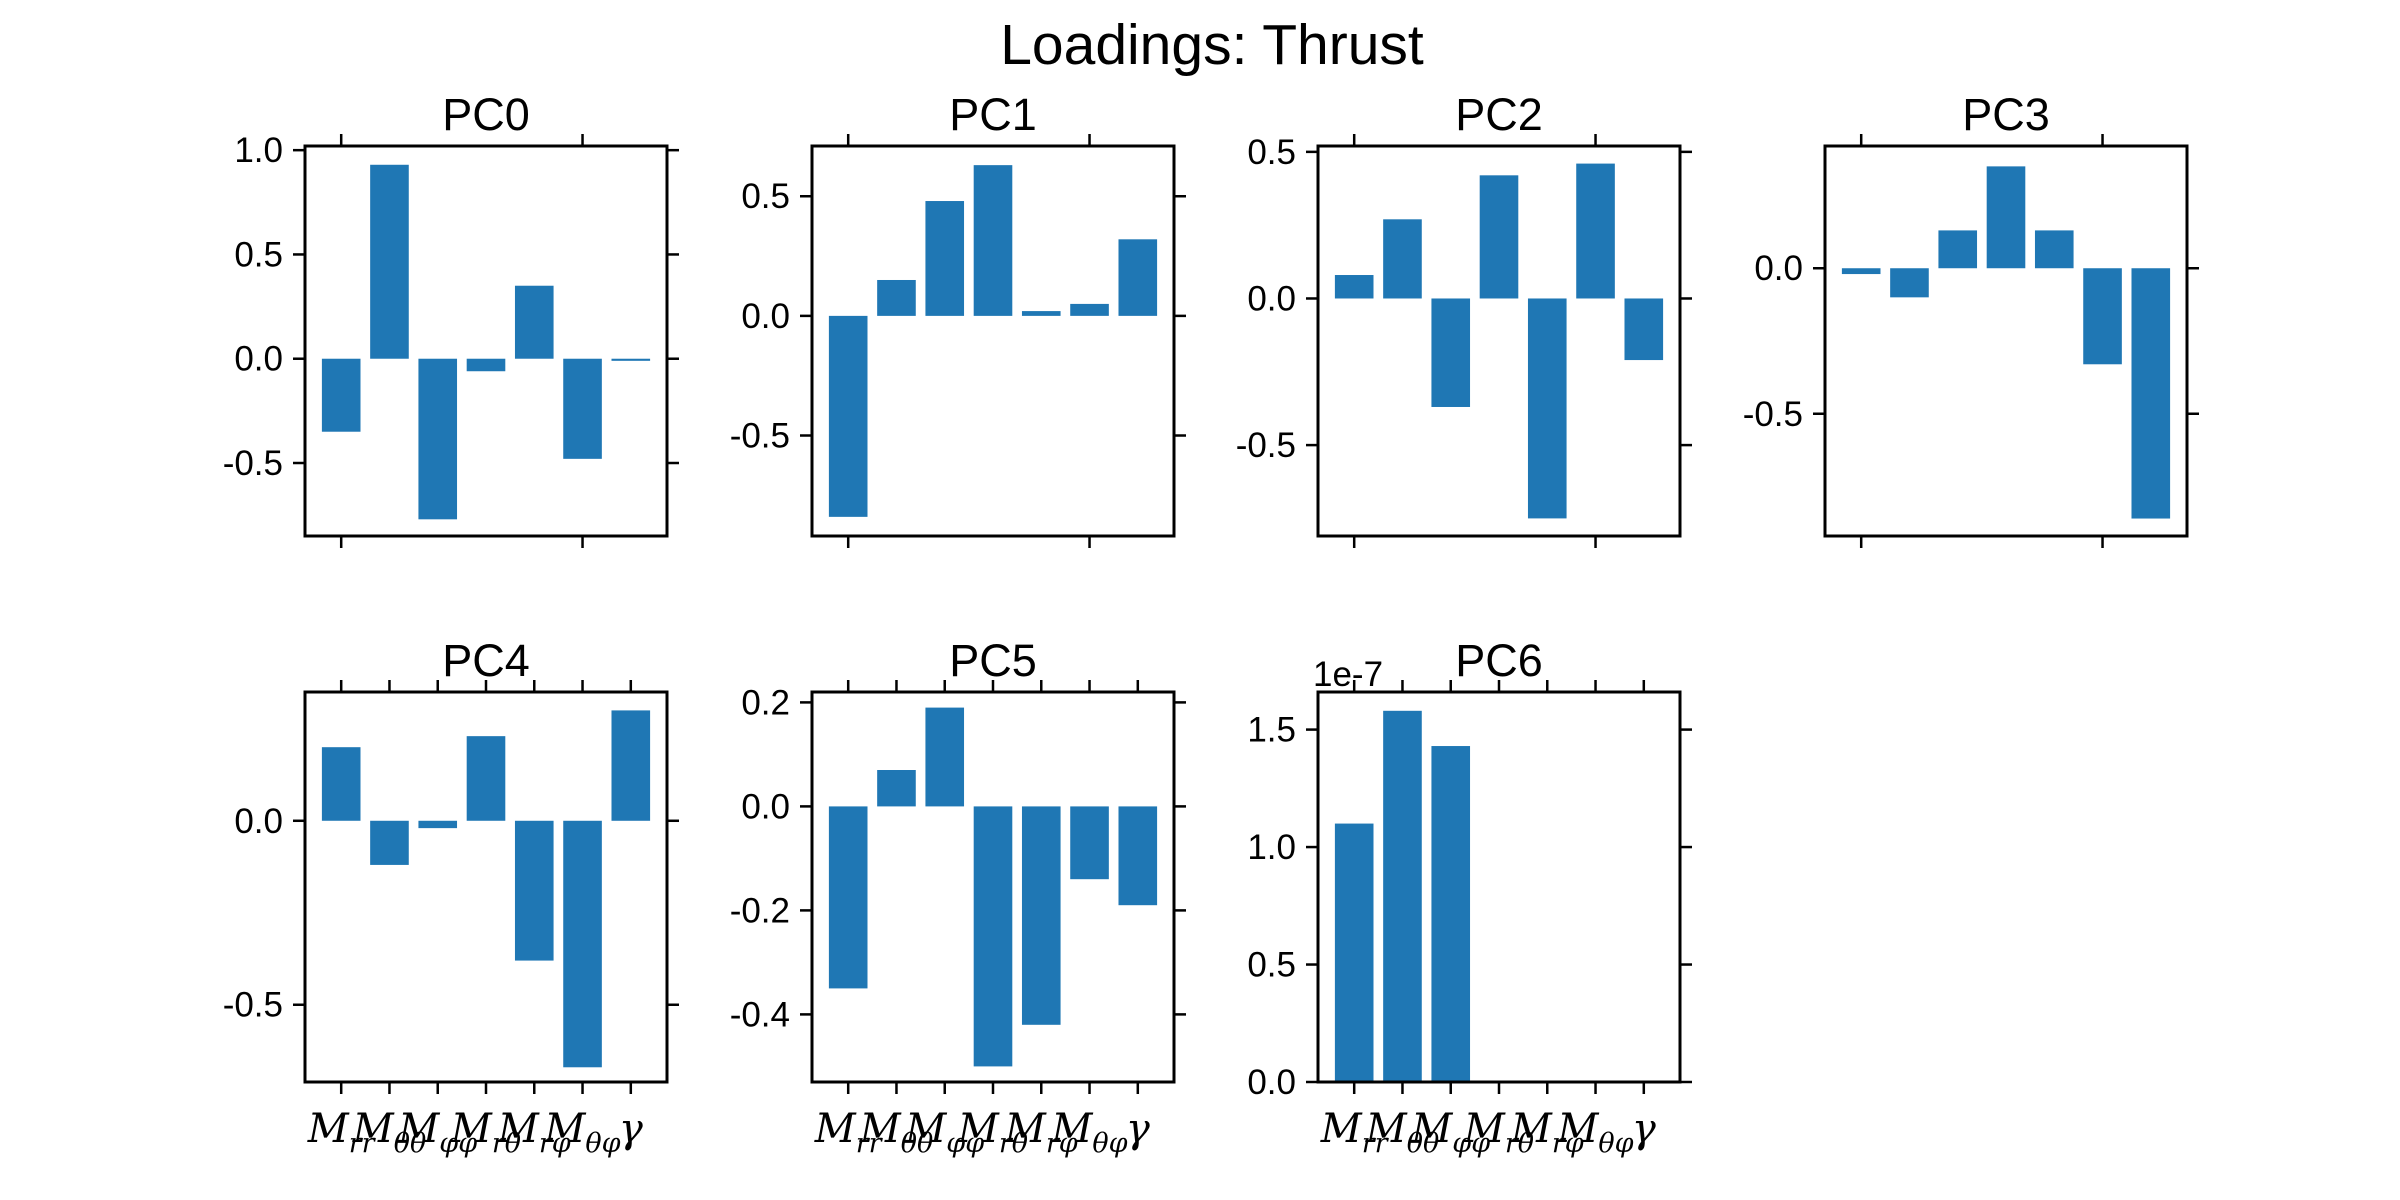  I want to click on ytick-label: -0.2, so click(760, 910).